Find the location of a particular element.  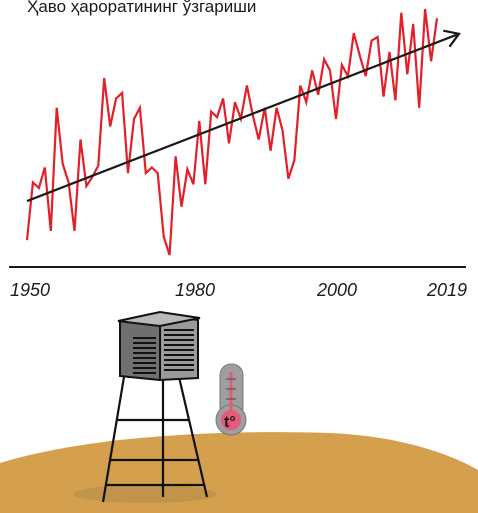

x-tick-label: 2000 is located at coordinates (336, 290).